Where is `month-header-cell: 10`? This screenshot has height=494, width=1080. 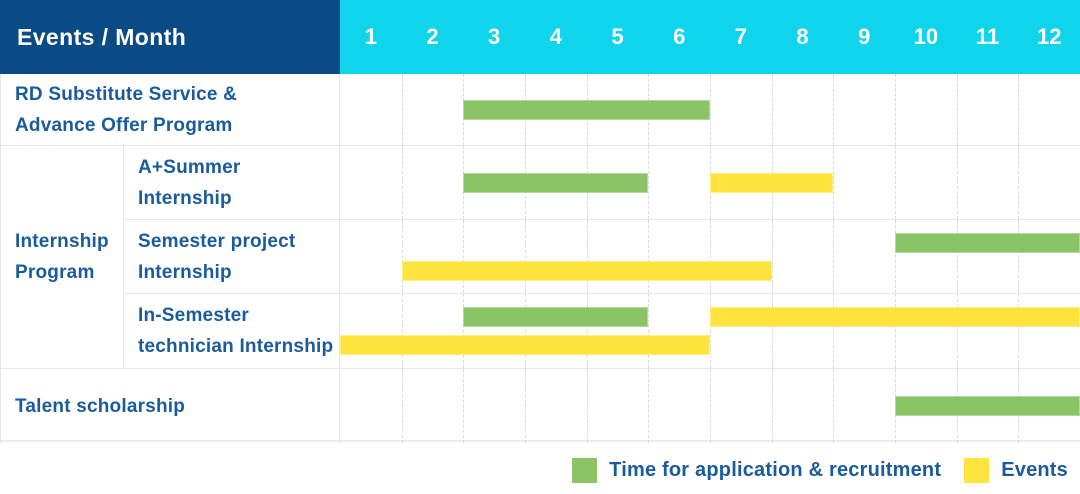 month-header-cell: 10 is located at coordinates (926, 36).